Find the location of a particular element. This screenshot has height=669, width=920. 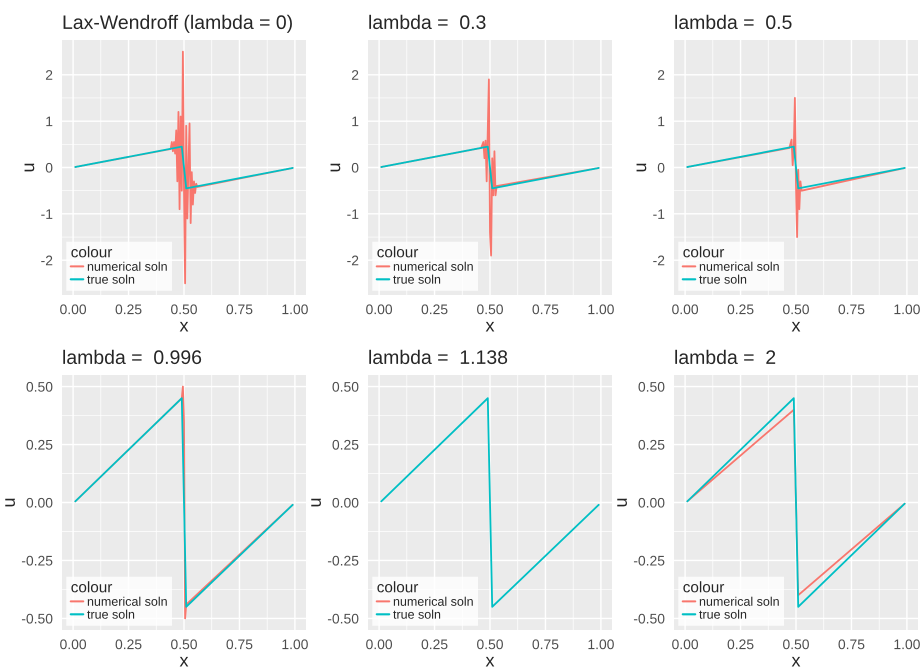

chart-title: lambda = 1.138 is located at coordinates (438, 357).